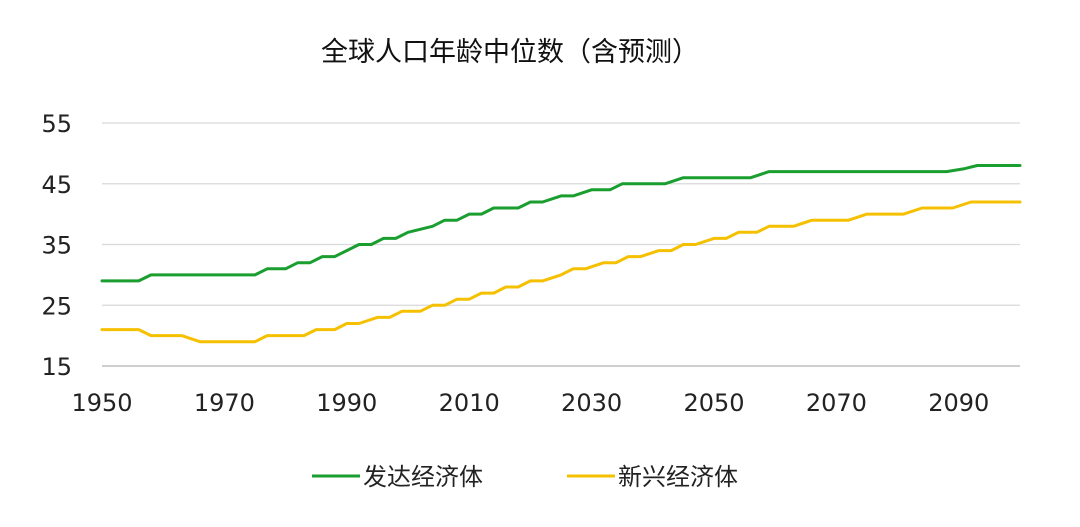 Image resolution: width=1080 pixels, height=527 pixels. I want to click on x-tick-label: 2050, so click(713, 403).